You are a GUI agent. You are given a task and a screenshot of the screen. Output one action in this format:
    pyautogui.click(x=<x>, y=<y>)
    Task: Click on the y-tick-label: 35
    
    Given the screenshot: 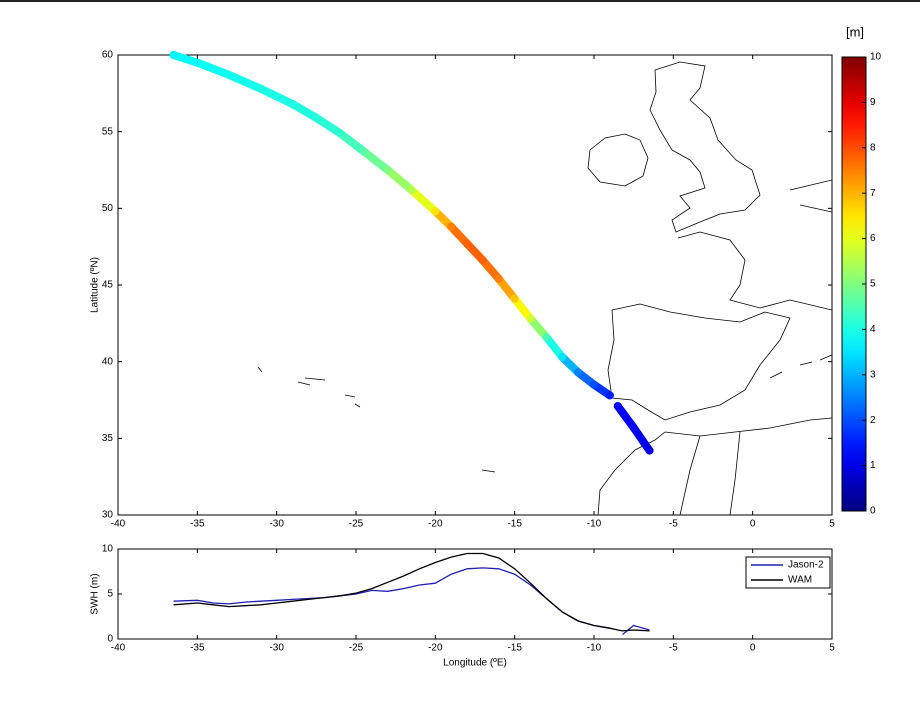 What is the action you would take?
    pyautogui.click(x=108, y=438)
    